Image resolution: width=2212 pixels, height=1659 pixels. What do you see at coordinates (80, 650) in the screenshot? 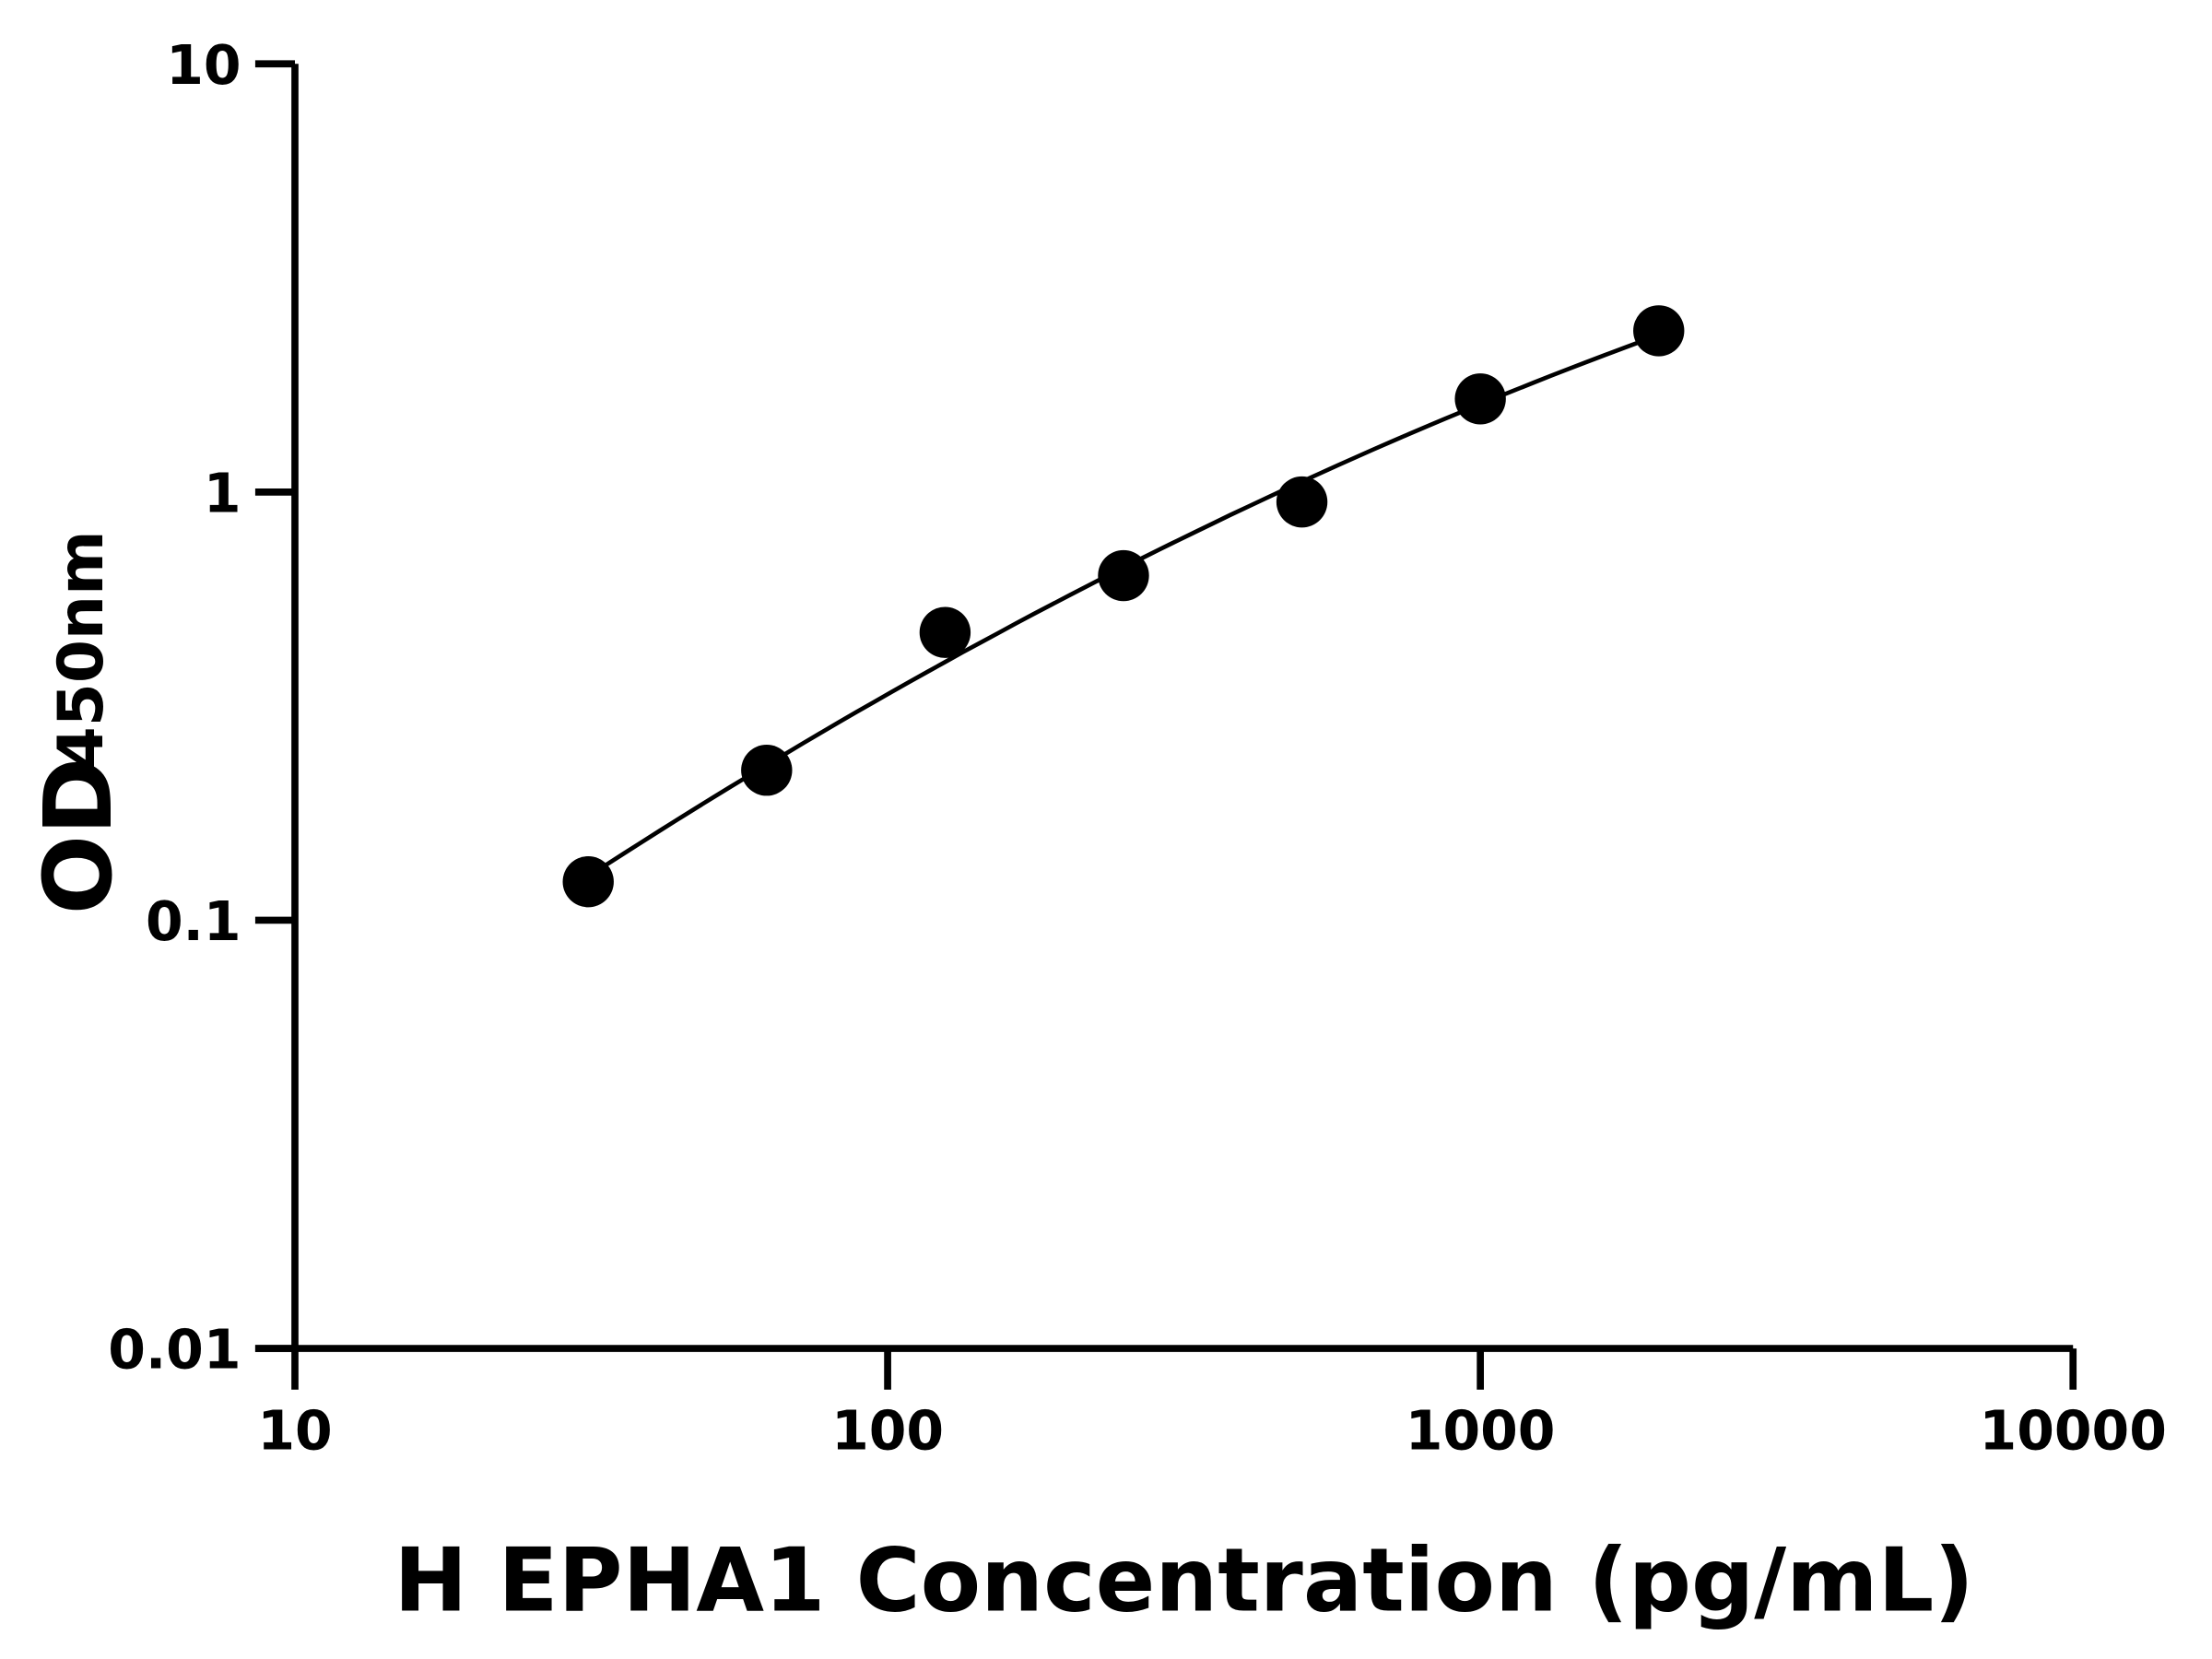
I see `y-axis-label-sub: 450nm` at bounding box center [80, 650].